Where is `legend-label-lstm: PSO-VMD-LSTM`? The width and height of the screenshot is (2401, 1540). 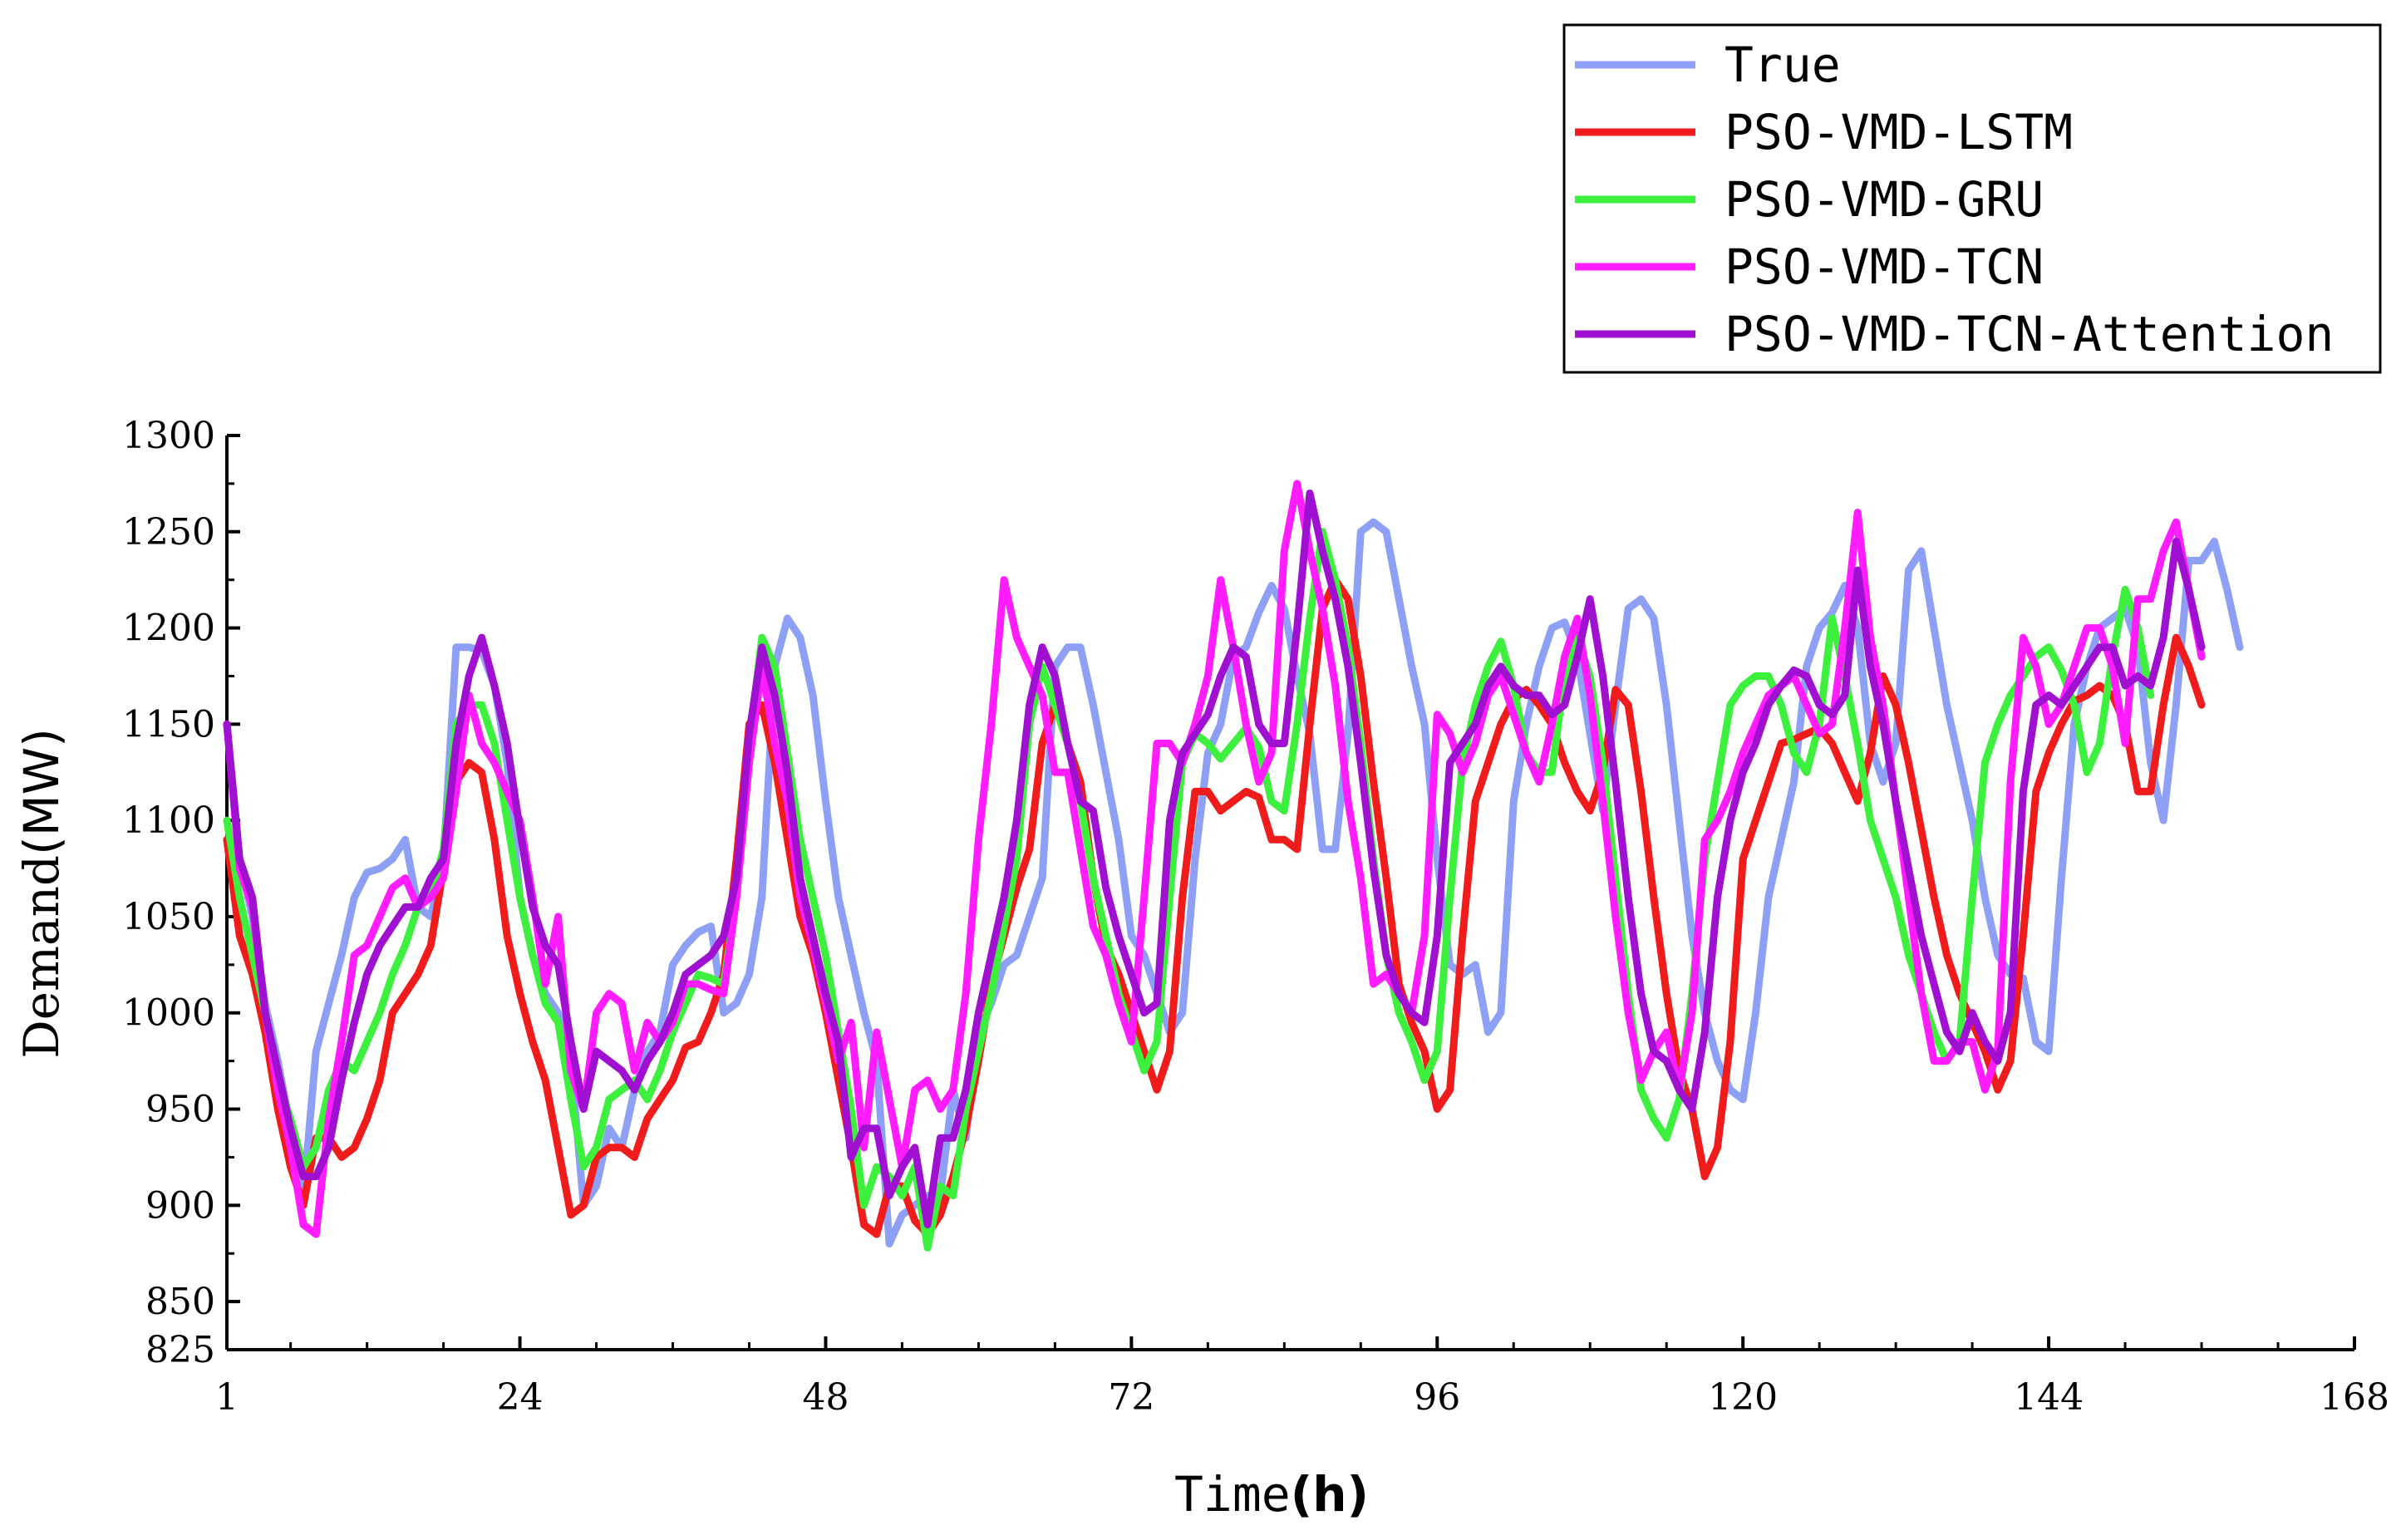
legend-label-lstm: PSO-VMD-LSTM is located at coordinates (1898, 132).